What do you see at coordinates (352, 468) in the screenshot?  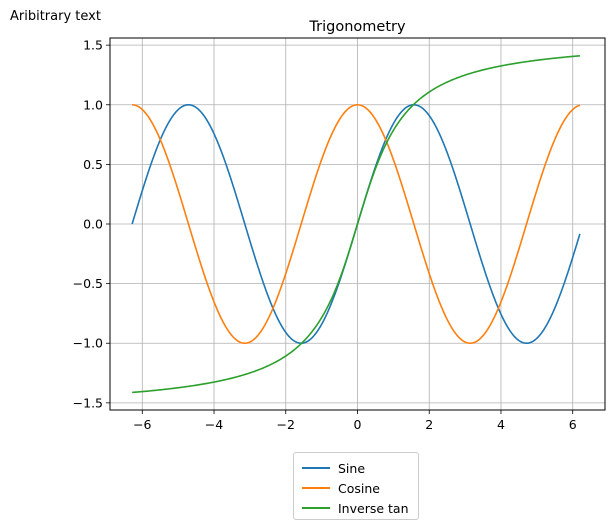 I see `legend-label-sine: Sine` at bounding box center [352, 468].